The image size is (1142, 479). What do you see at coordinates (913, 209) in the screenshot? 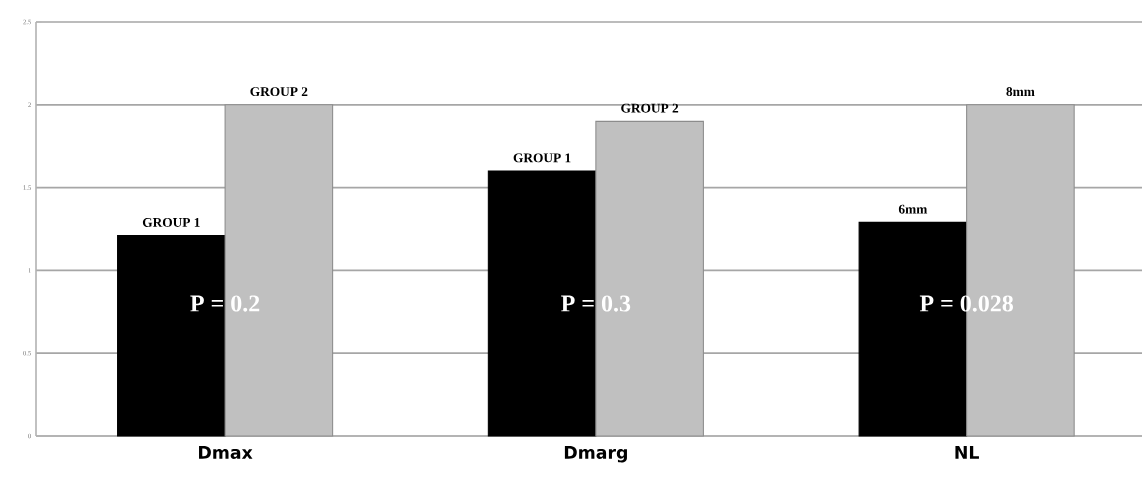
I see `annotation: 6mm` at bounding box center [913, 209].